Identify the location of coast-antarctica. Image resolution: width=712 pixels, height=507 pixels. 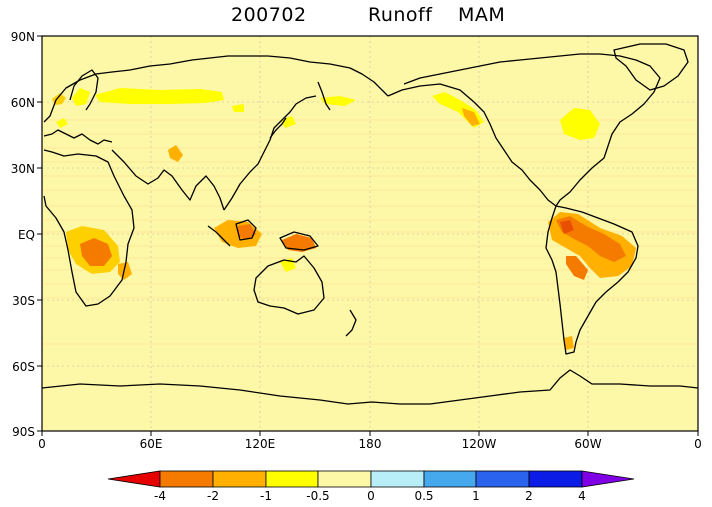
(370, 387).